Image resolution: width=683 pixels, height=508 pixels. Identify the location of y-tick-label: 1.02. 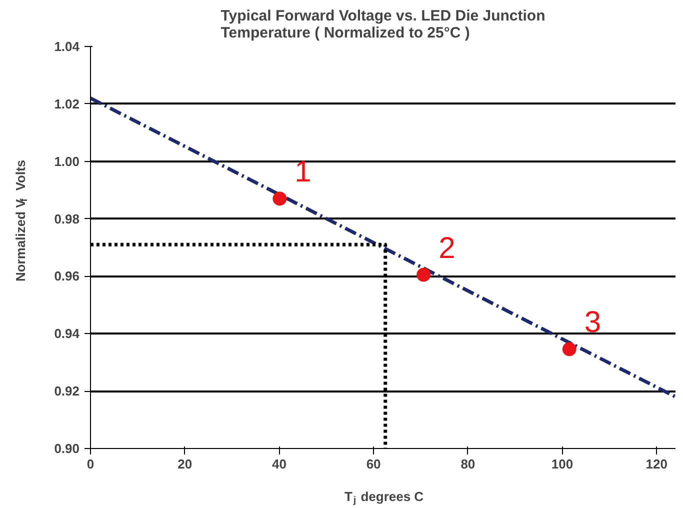
(67, 104).